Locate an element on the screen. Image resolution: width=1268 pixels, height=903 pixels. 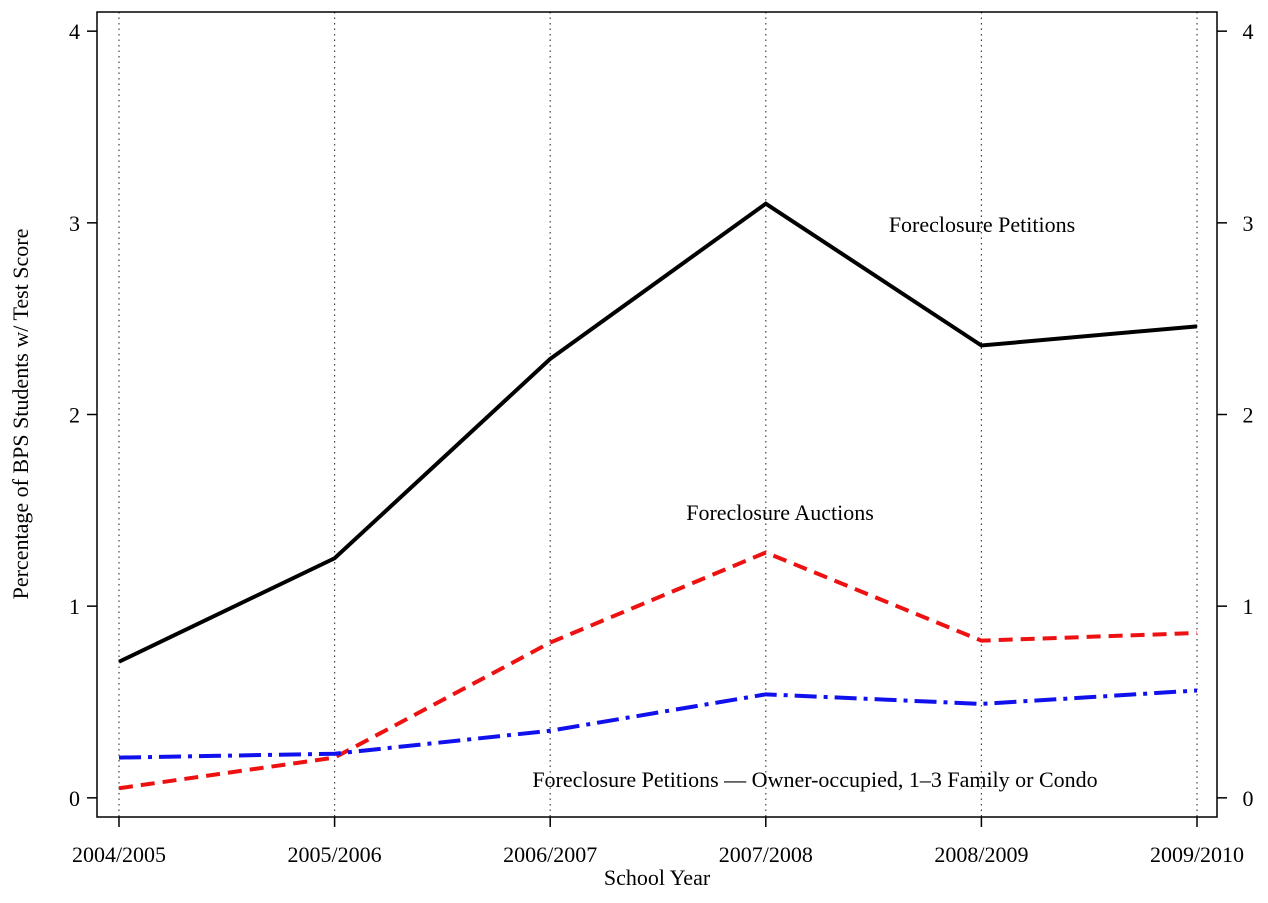
y-axis-label: Percentage of BPS Students w/ Test Score is located at coordinates (20, 414).